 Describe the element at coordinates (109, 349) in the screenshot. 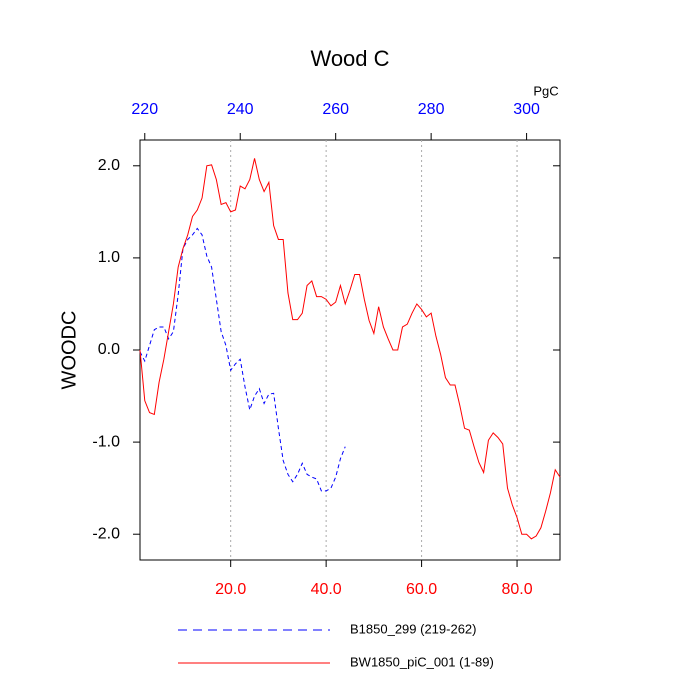

I see `y-tick-label: 0.0` at that location.